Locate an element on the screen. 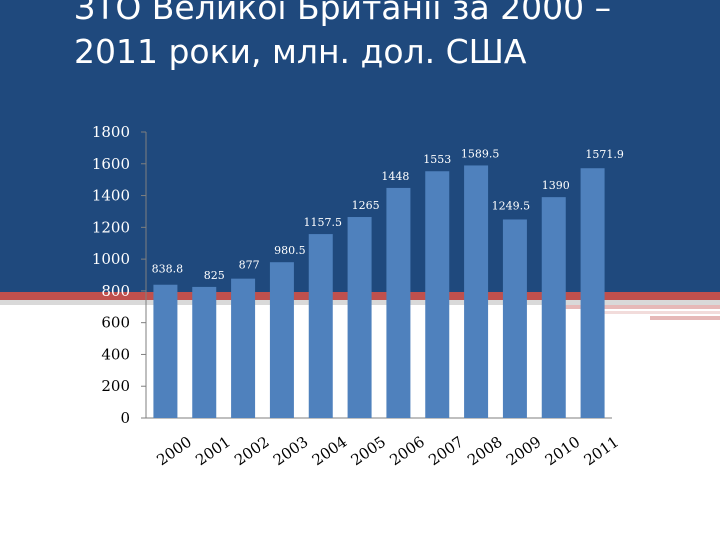 This screenshot has height=540, width=720. data-label: 1448 is located at coordinates (395, 176).